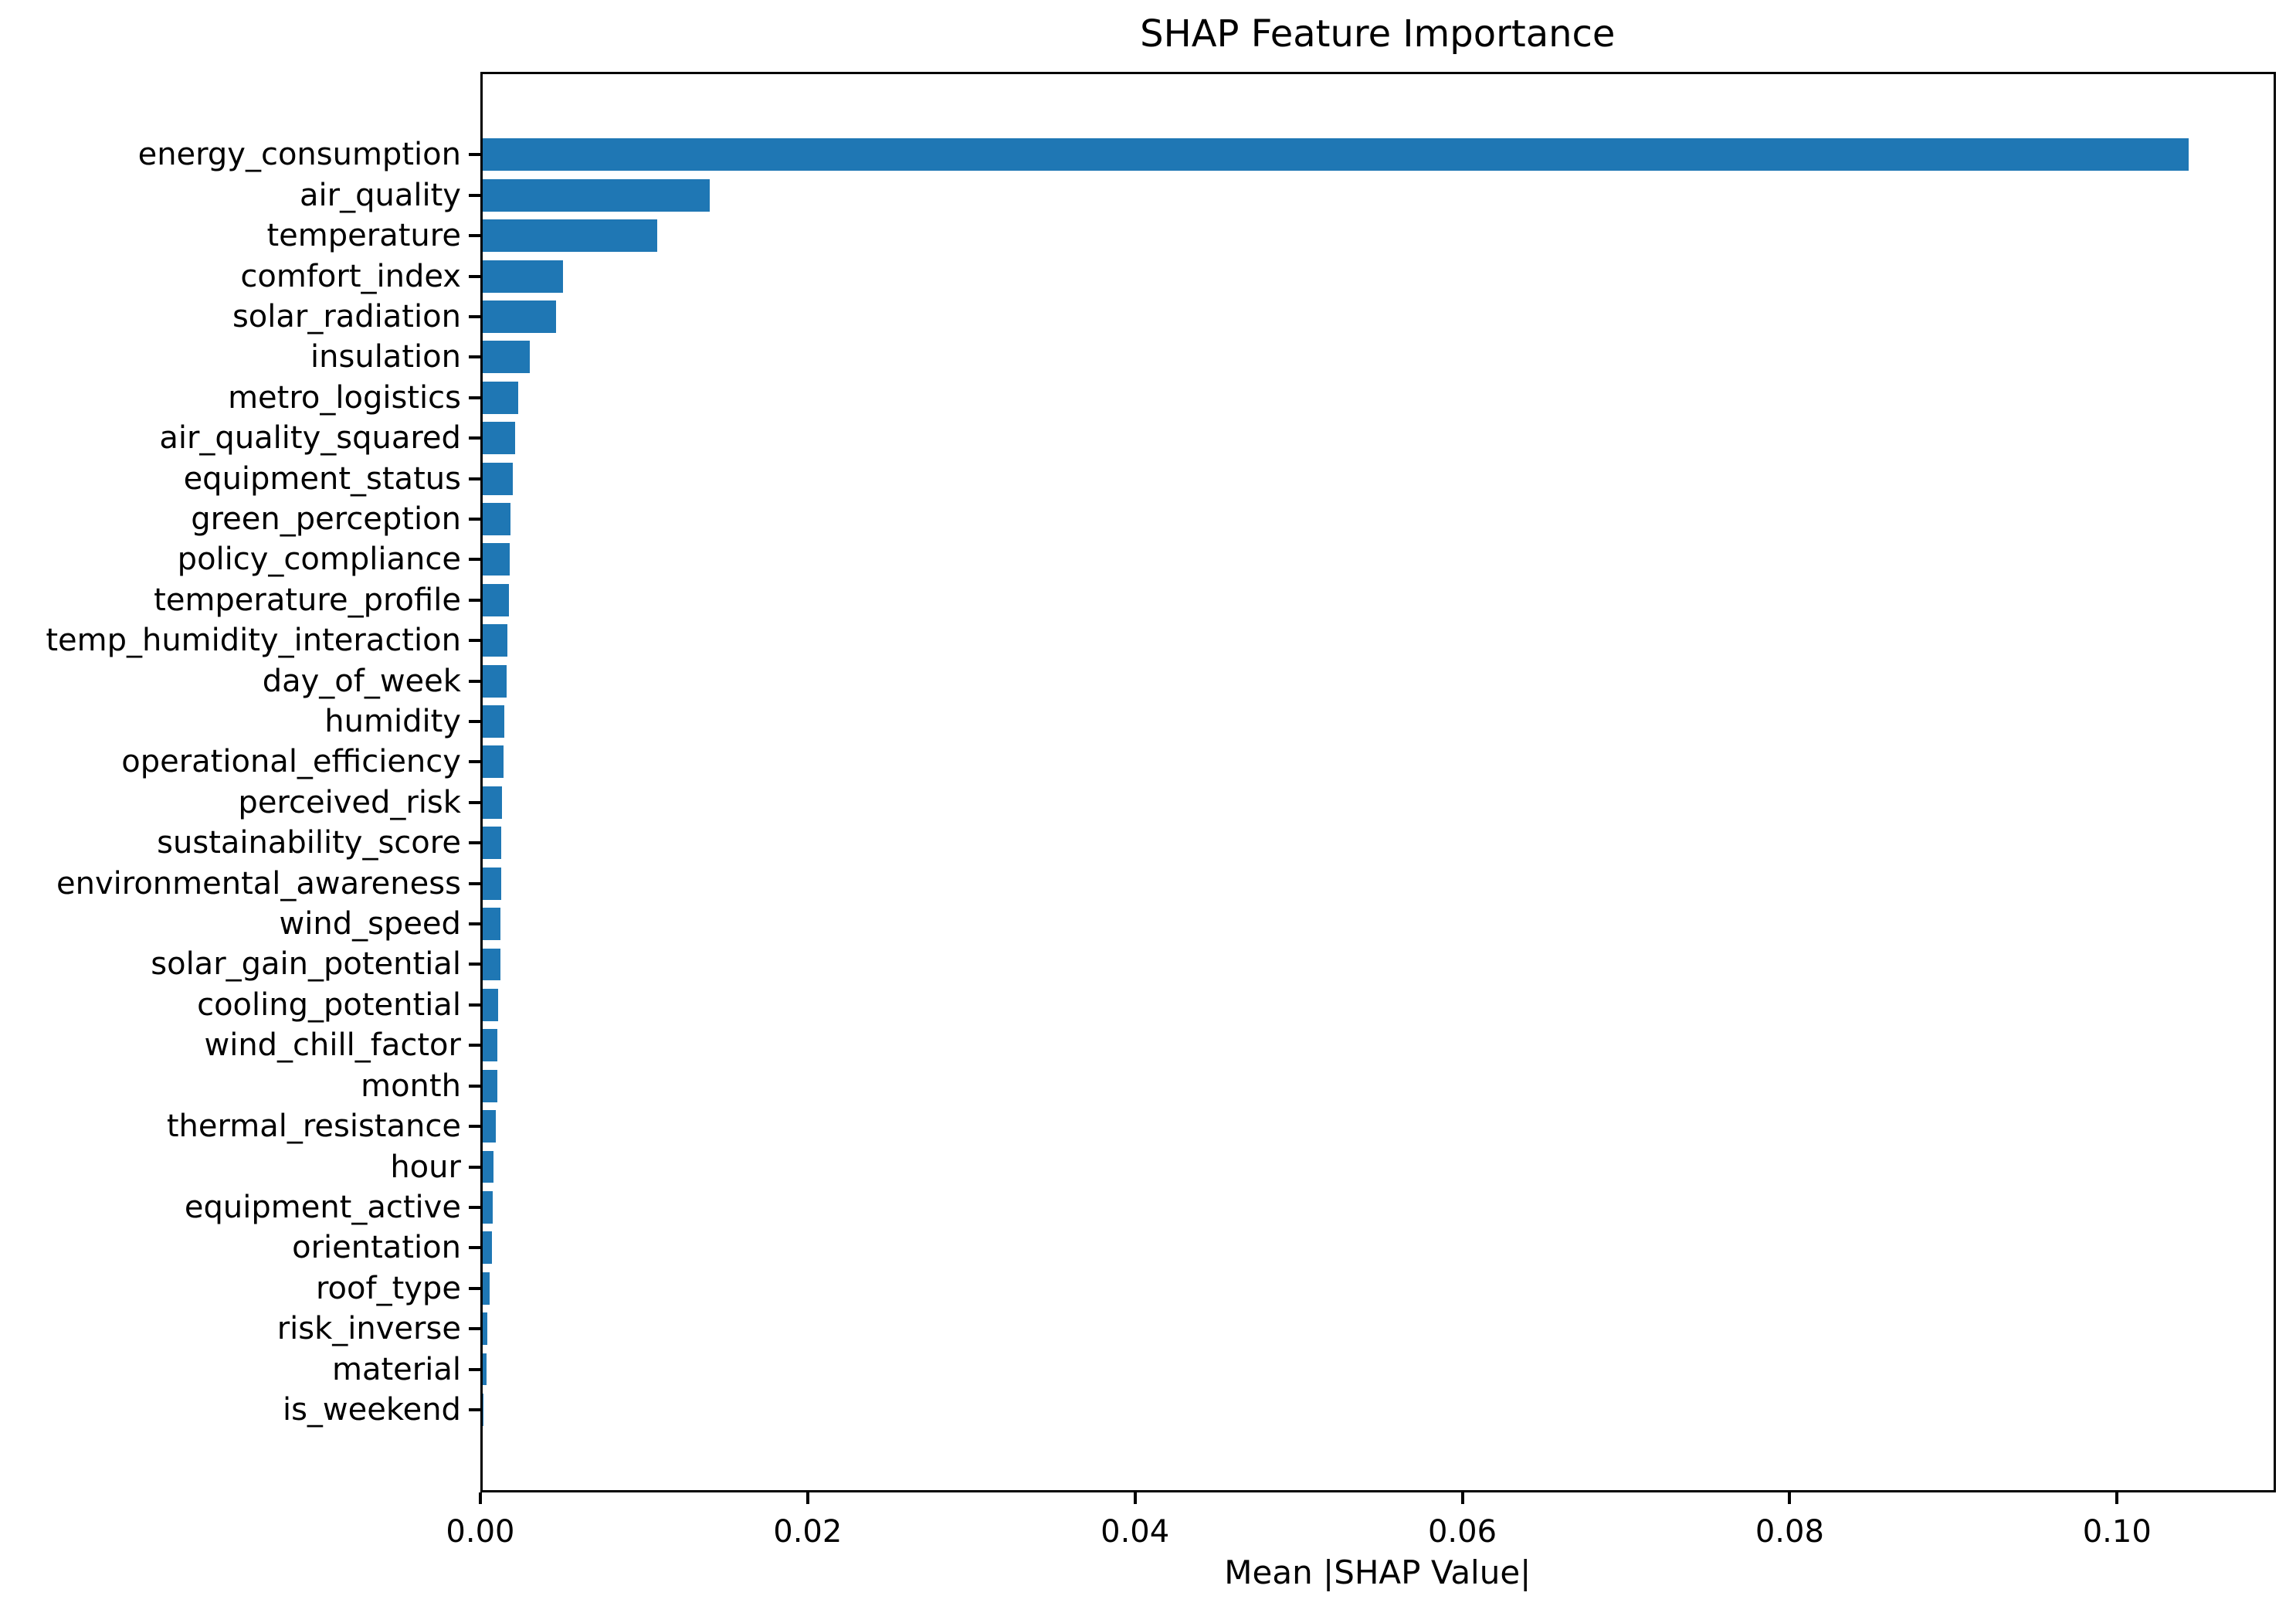 The width and height of the screenshot is (2296, 1623). I want to click on y-axis-label: energy_consumption, so click(299, 155).